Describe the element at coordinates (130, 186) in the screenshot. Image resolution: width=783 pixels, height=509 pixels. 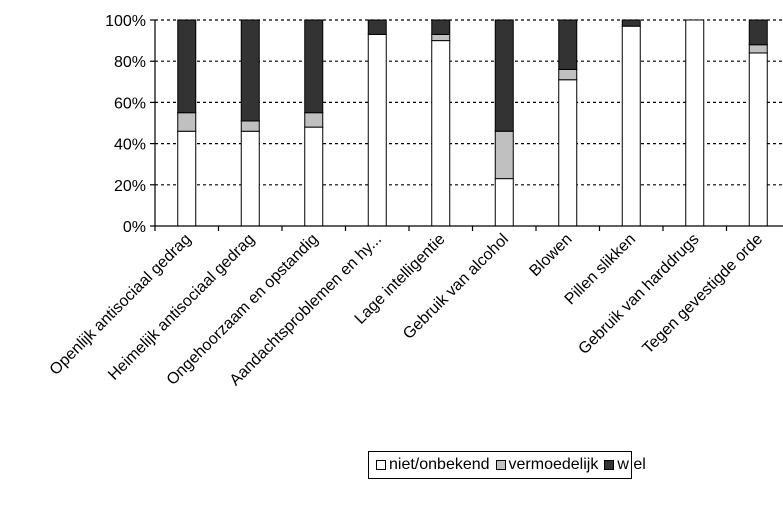
I see `y-tick-label: 20%` at that location.